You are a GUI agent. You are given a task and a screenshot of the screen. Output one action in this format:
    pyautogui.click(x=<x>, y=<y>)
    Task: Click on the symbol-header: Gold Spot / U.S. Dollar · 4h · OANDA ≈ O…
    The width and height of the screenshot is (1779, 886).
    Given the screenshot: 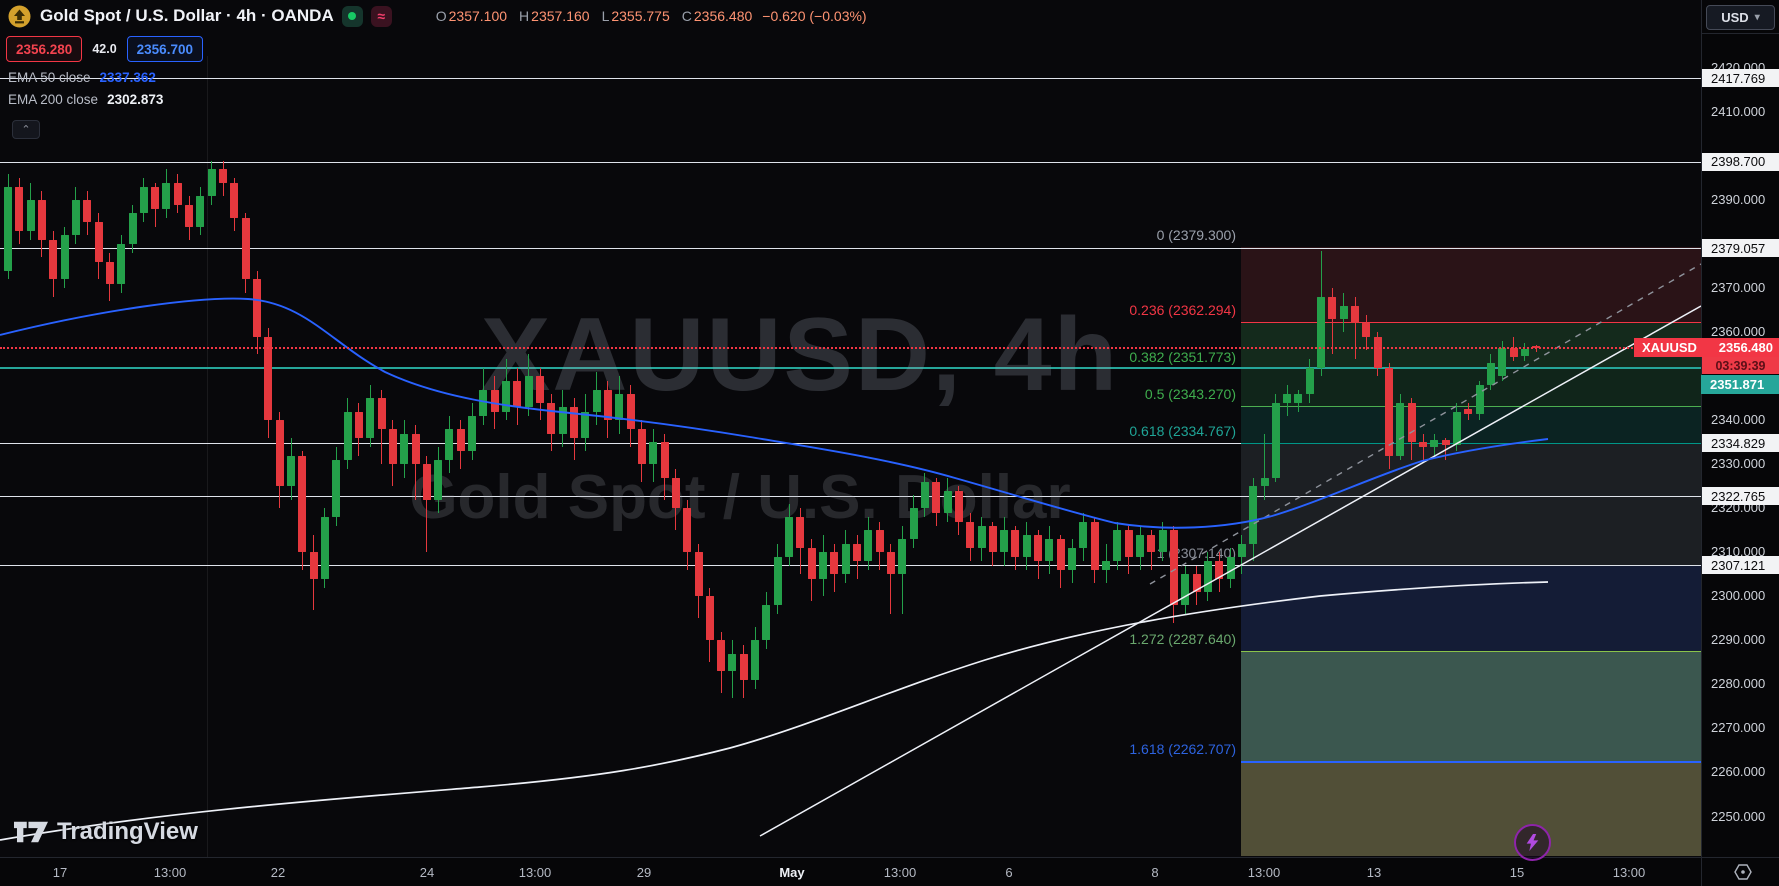 What is the action you would take?
    pyautogui.click(x=437, y=16)
    